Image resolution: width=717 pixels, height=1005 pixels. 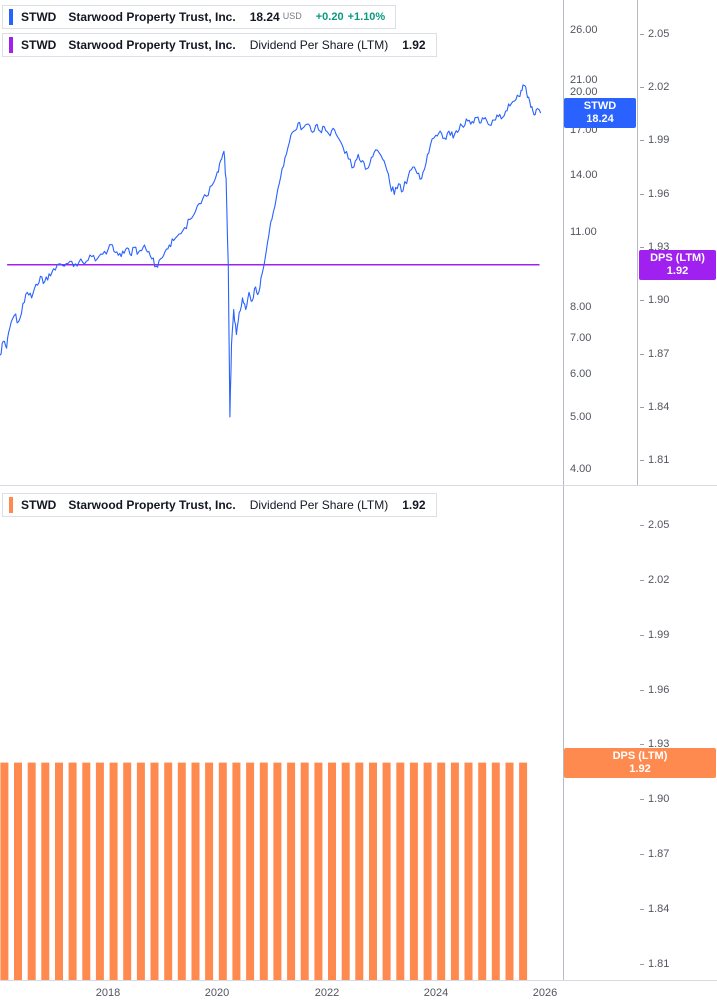 I want to click on time-axis-year-label: 2024, so click(x=436, y=993).